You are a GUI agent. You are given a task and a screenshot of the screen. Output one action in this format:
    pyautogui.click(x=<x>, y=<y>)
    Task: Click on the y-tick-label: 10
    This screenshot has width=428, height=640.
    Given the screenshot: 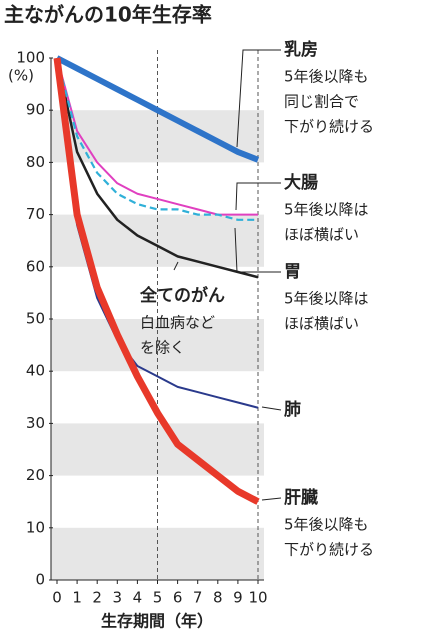 What is the action you would take?
    pyautogui.click(x=35, y=527)
    